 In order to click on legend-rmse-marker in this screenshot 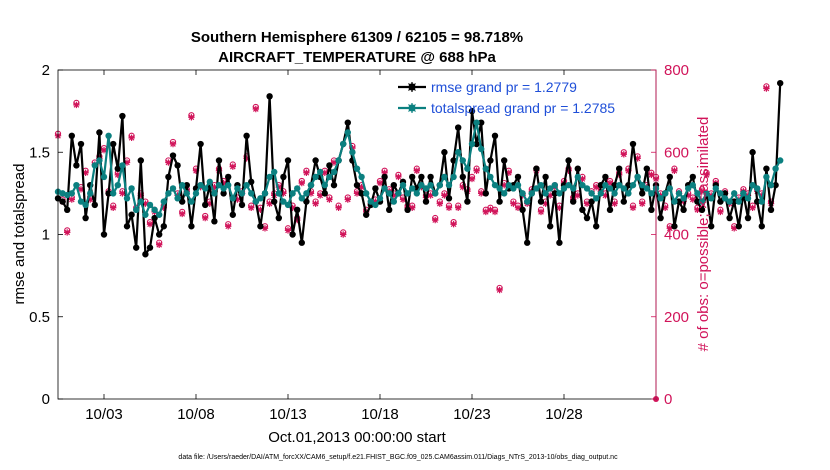, I will do `click(412, 87)`.